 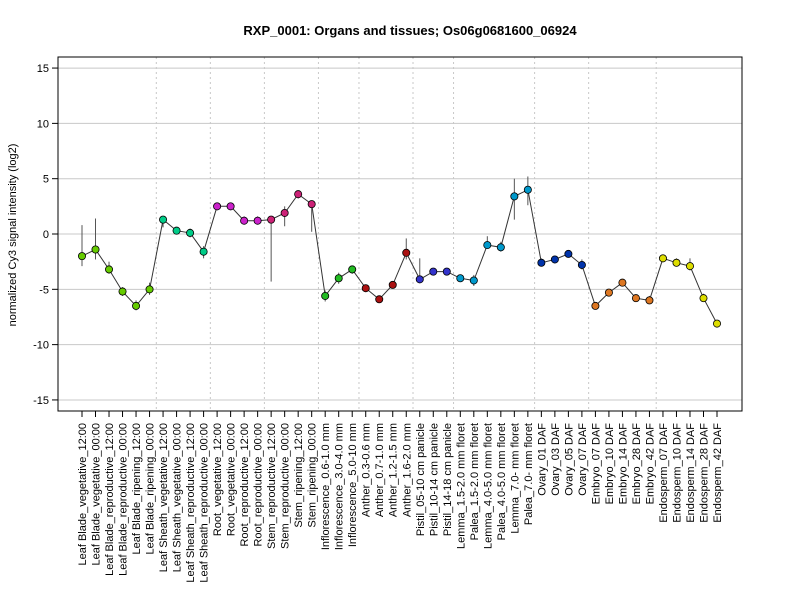 I want to click on x-tick-label: Root_reproductive_00:00, so click(x=259, y=485).